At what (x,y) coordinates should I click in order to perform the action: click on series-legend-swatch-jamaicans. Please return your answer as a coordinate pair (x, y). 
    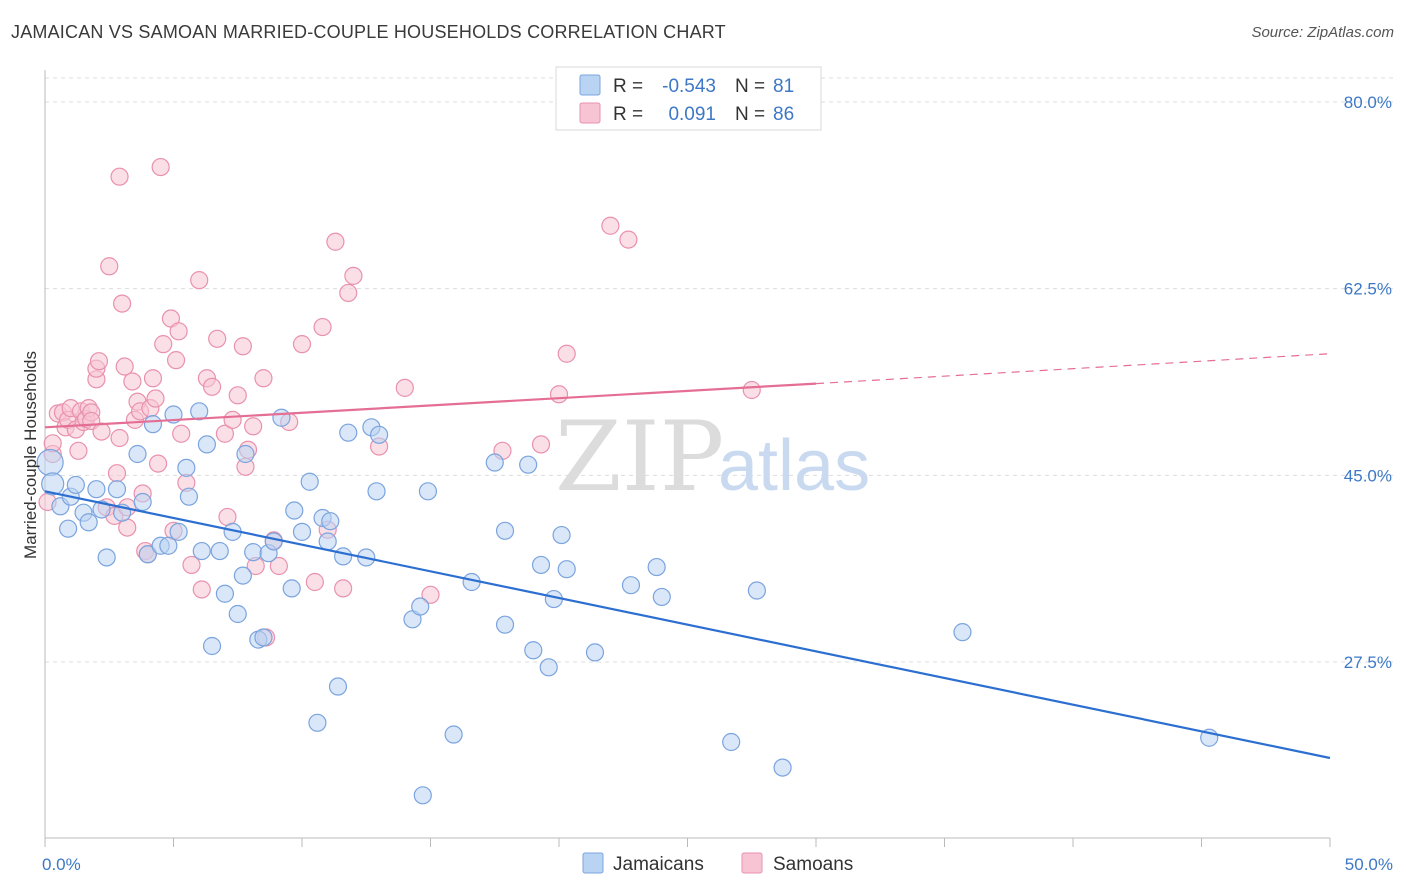
    Looking at the image, I should click on (593, 863).